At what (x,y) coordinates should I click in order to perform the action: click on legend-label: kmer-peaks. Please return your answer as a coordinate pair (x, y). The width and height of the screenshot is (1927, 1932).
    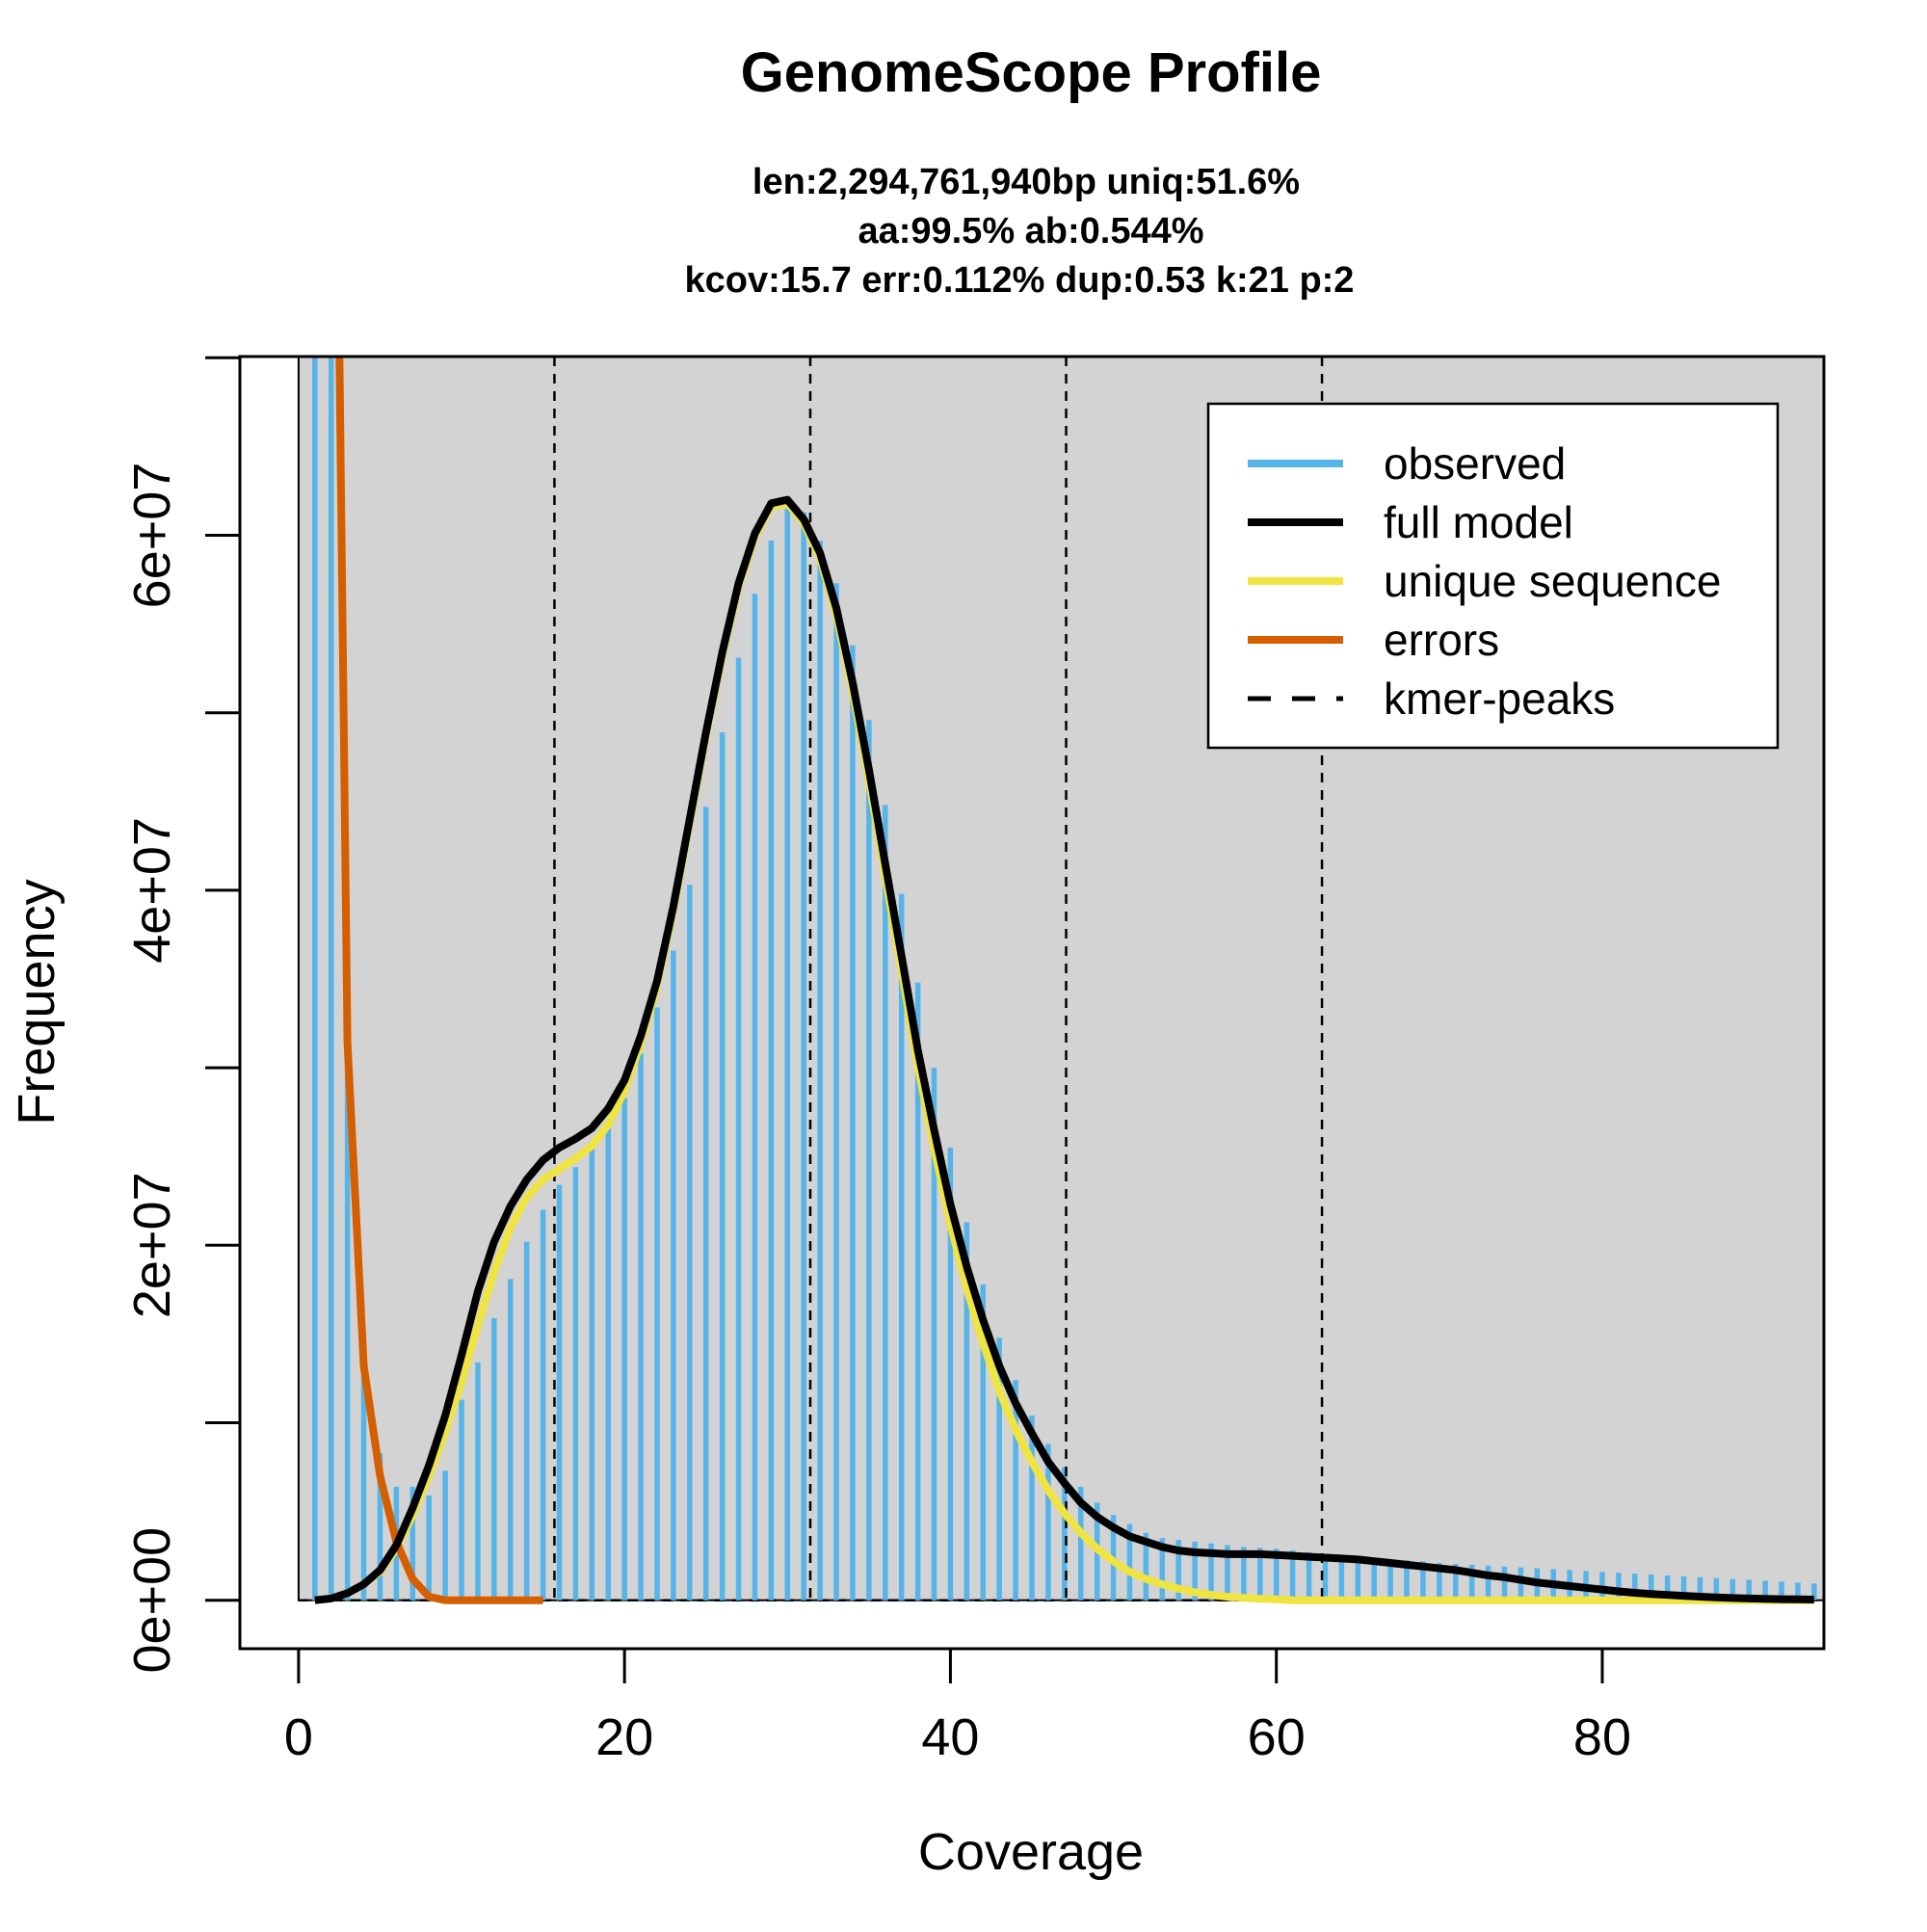
    Looking at the image, I should click on (1499, 699).